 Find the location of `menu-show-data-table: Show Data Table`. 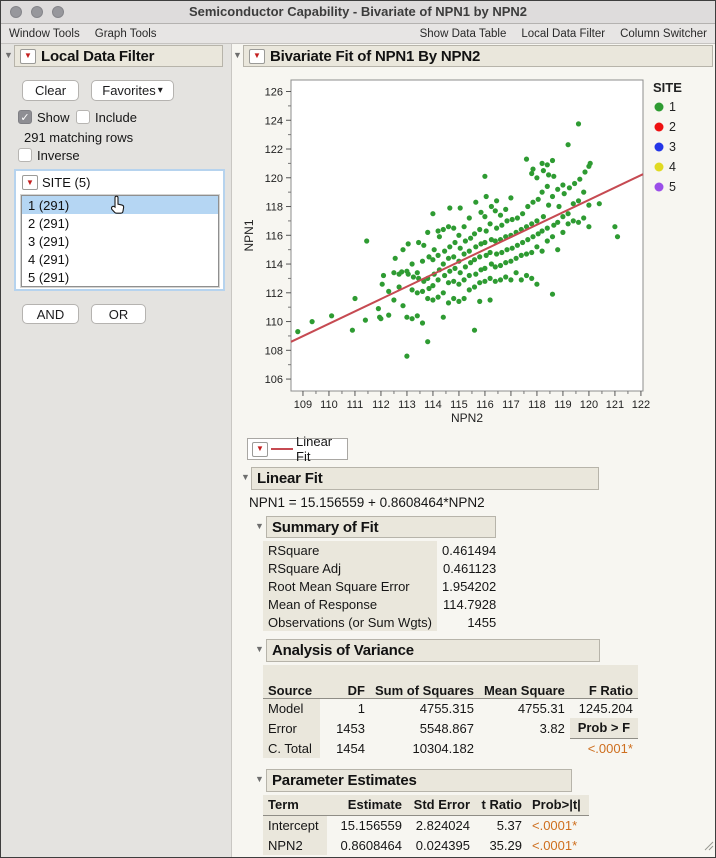

menu-show-data-table: Show Data Table is located at coordinates (463, 33).